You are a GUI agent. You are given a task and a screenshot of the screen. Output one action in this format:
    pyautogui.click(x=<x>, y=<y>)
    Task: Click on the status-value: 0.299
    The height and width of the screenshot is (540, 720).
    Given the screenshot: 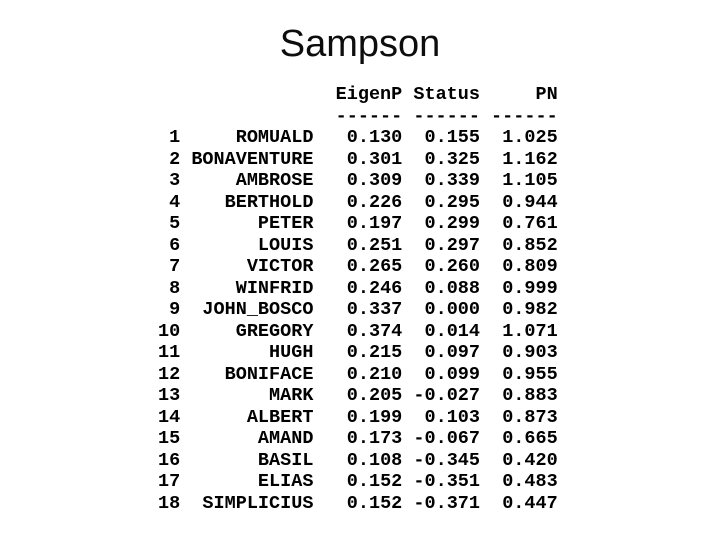 What is the action you would take?
    pyautogui.click(x=441, y=223)
    